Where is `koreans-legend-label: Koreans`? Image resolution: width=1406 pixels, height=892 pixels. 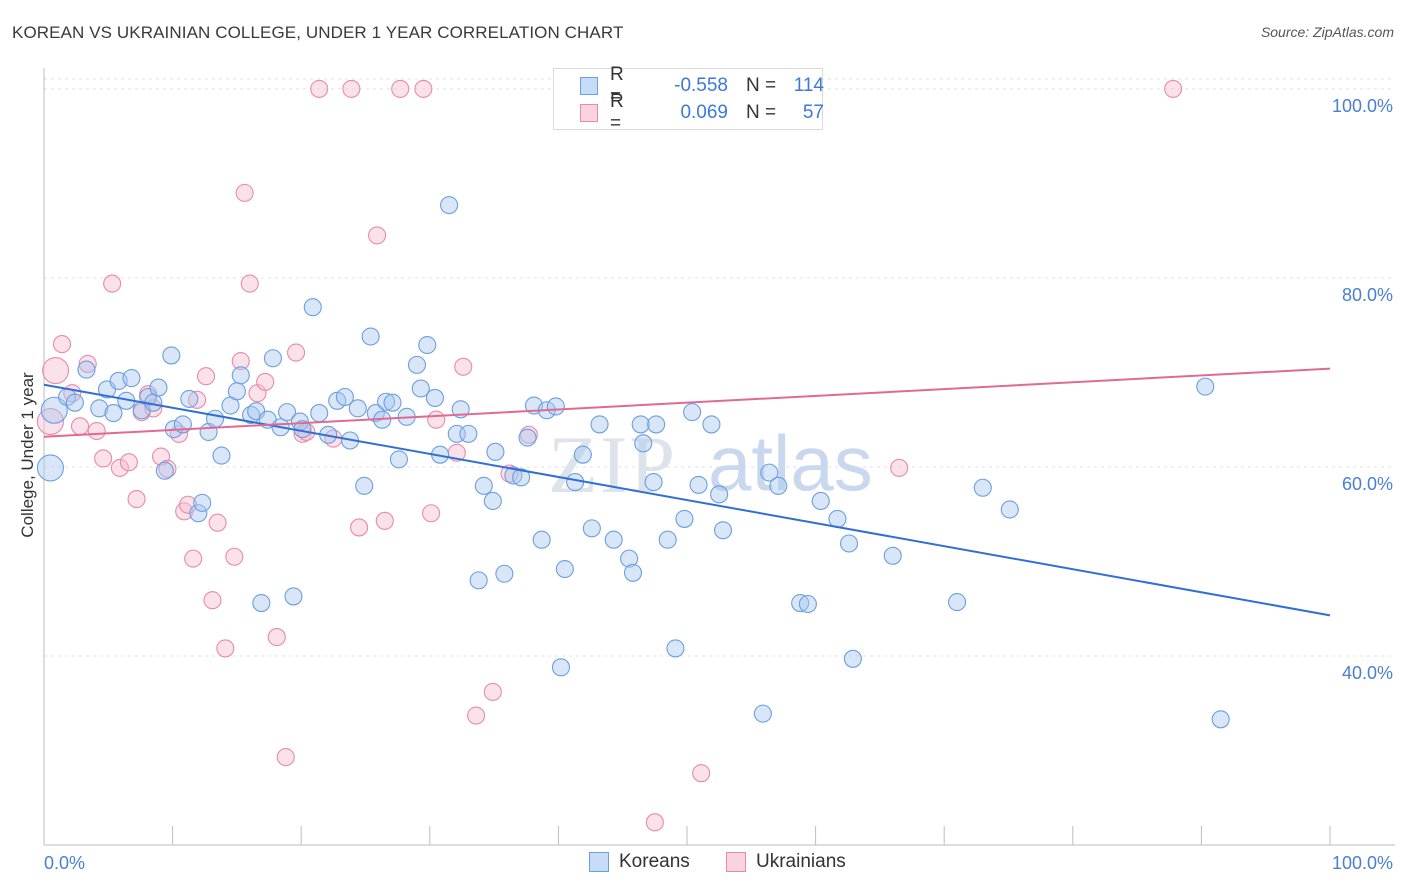 koreans-legend-label: Koreans is located at coordinates (654, 861).